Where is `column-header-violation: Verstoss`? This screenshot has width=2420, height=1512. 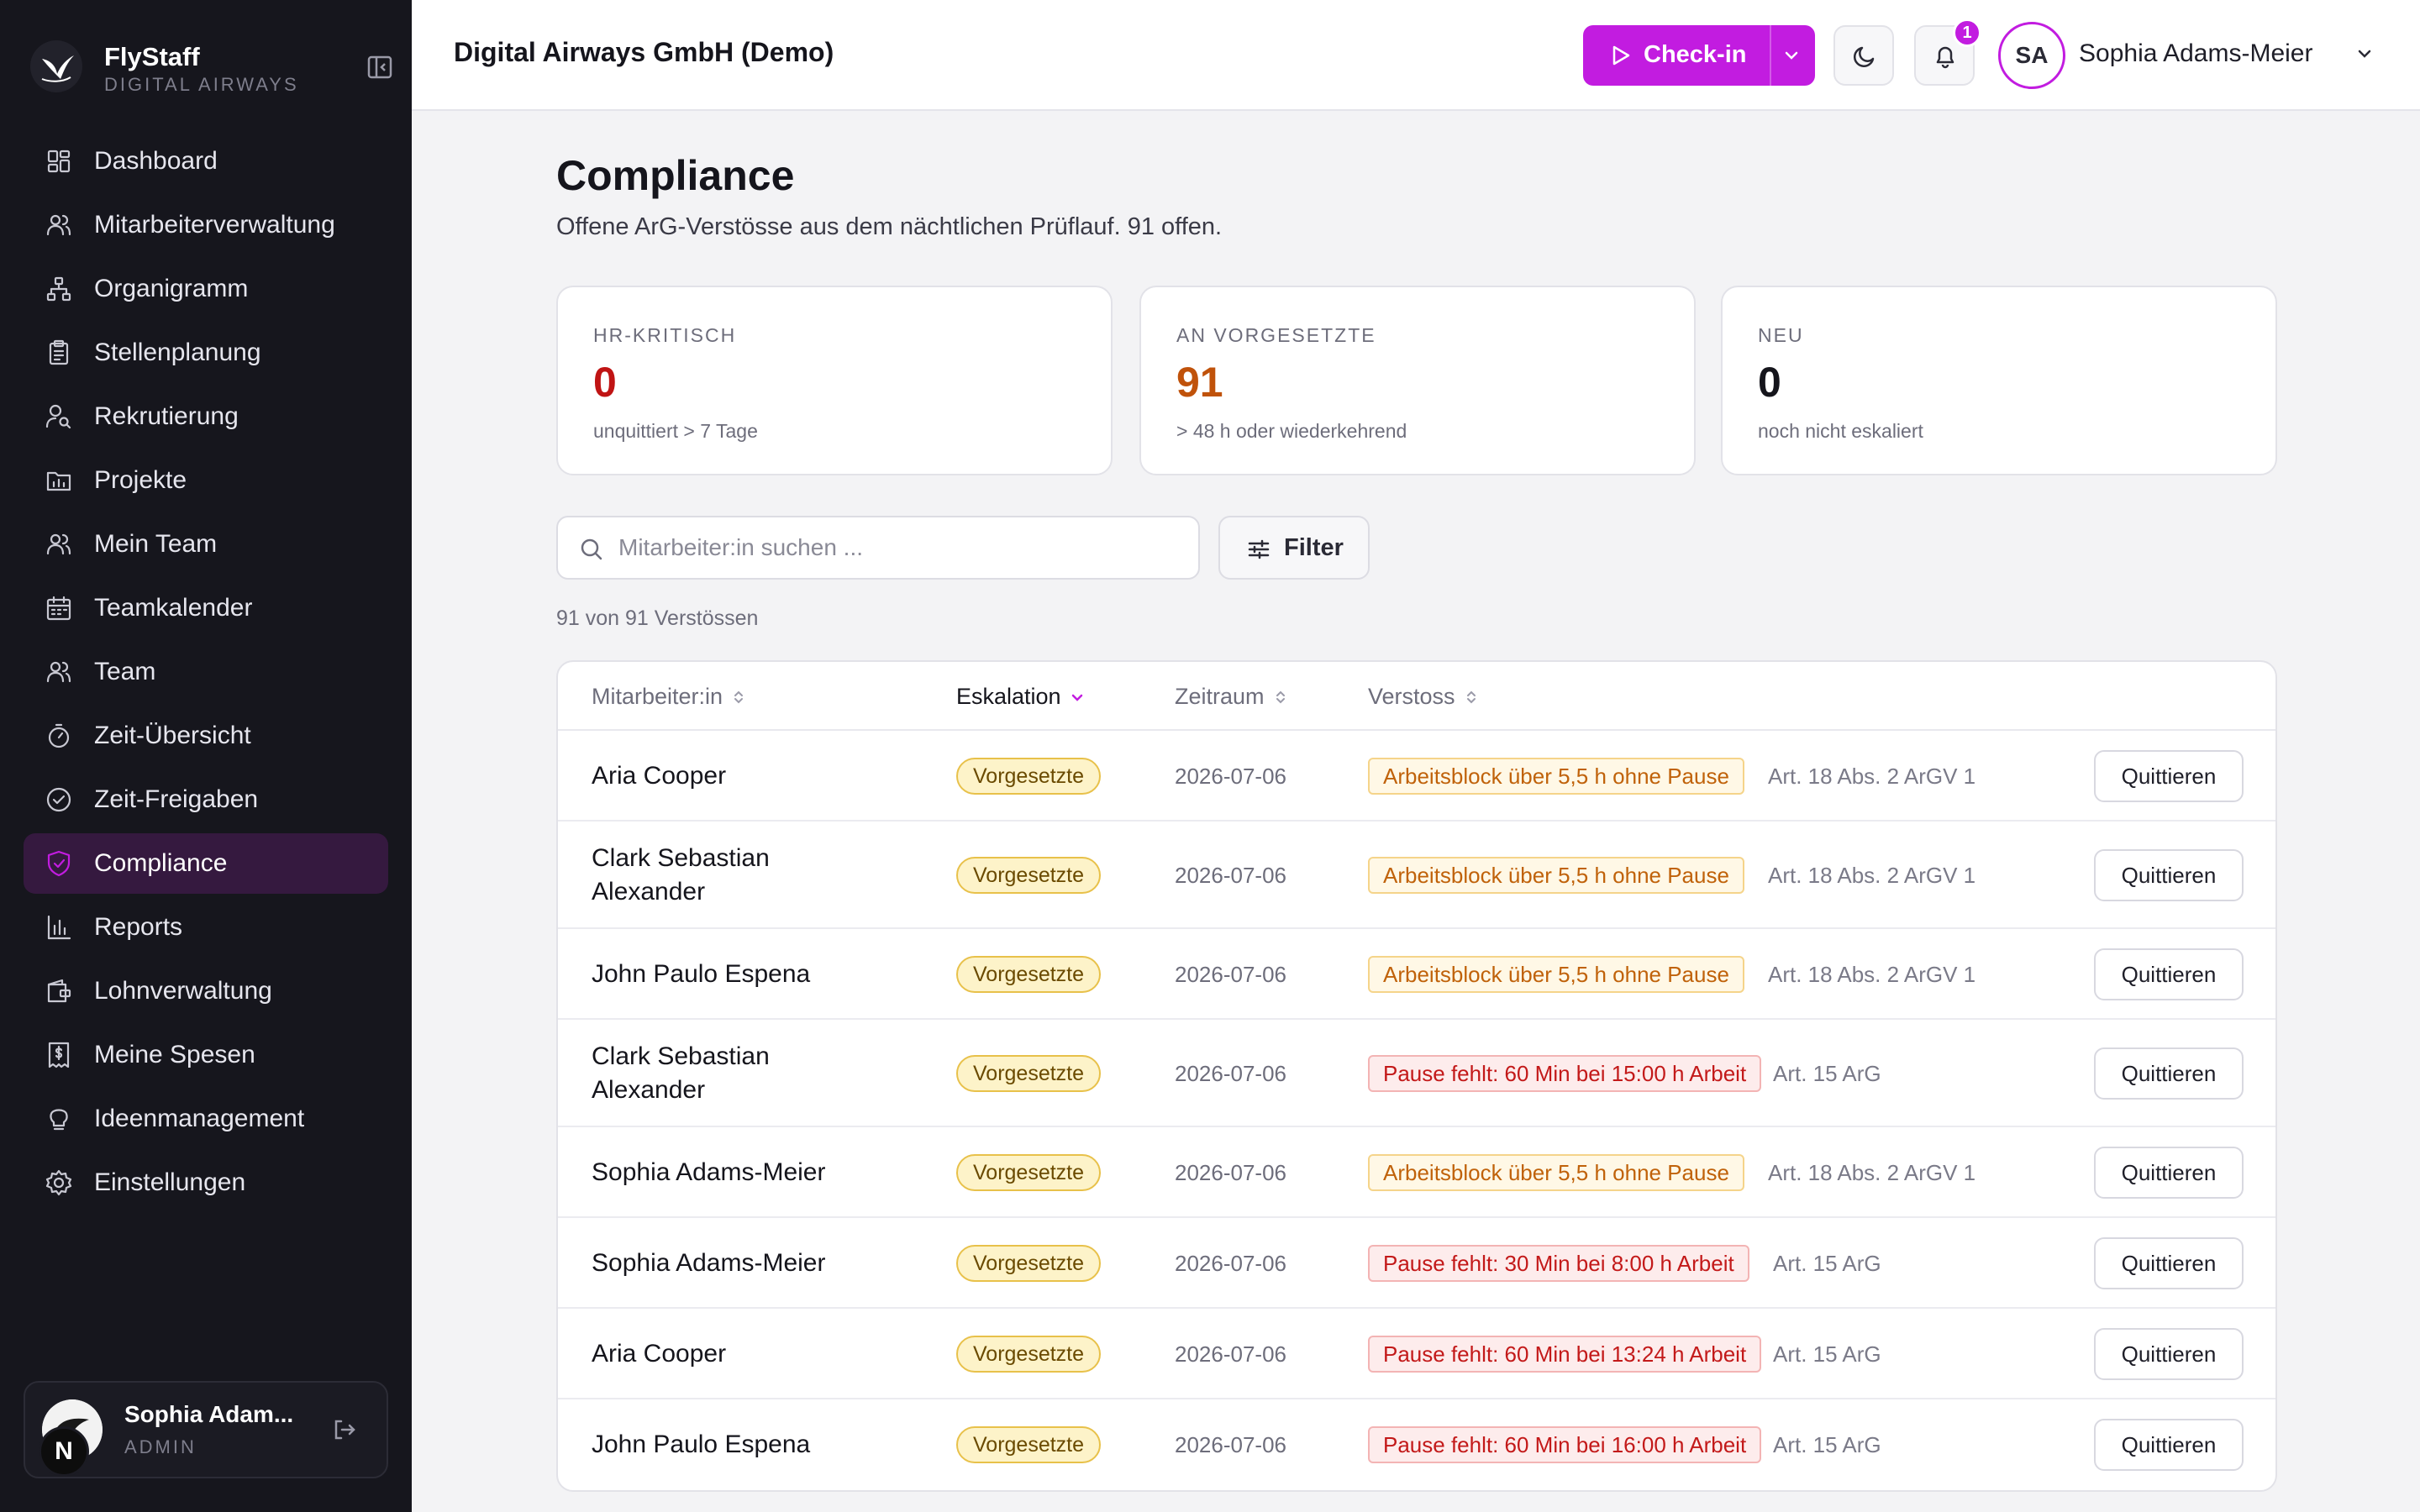
column-header-violation: Verstoss is located at coordinates (1424, 697).